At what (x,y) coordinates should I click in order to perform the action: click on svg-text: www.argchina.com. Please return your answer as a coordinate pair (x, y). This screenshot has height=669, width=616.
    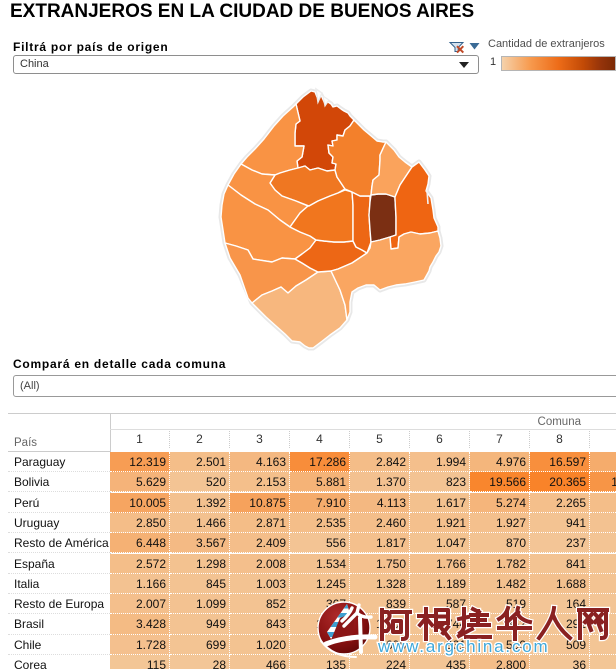
    Looking at the image, I should click on (463, 646).